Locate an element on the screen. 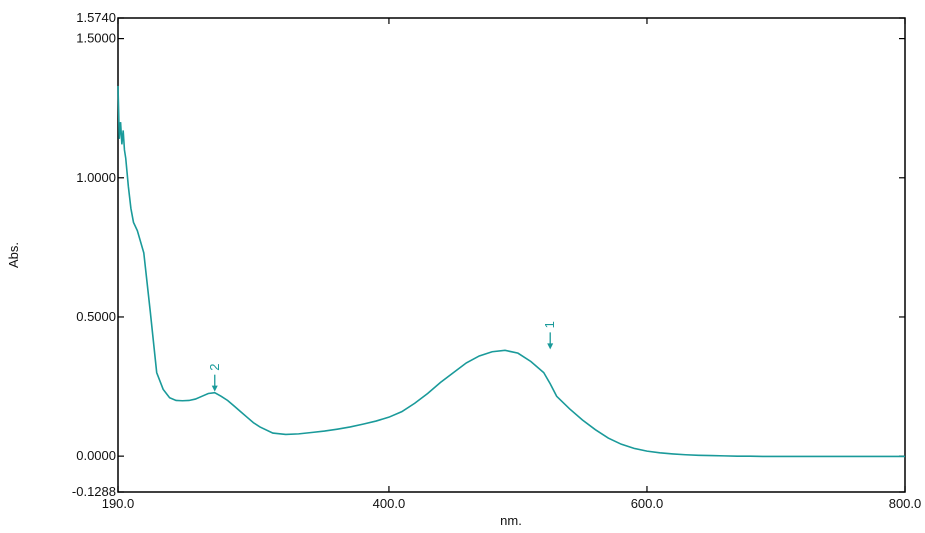 This screenshot has width=925, height=533. peak-markers: 12 is located at coordinates (382, 356).